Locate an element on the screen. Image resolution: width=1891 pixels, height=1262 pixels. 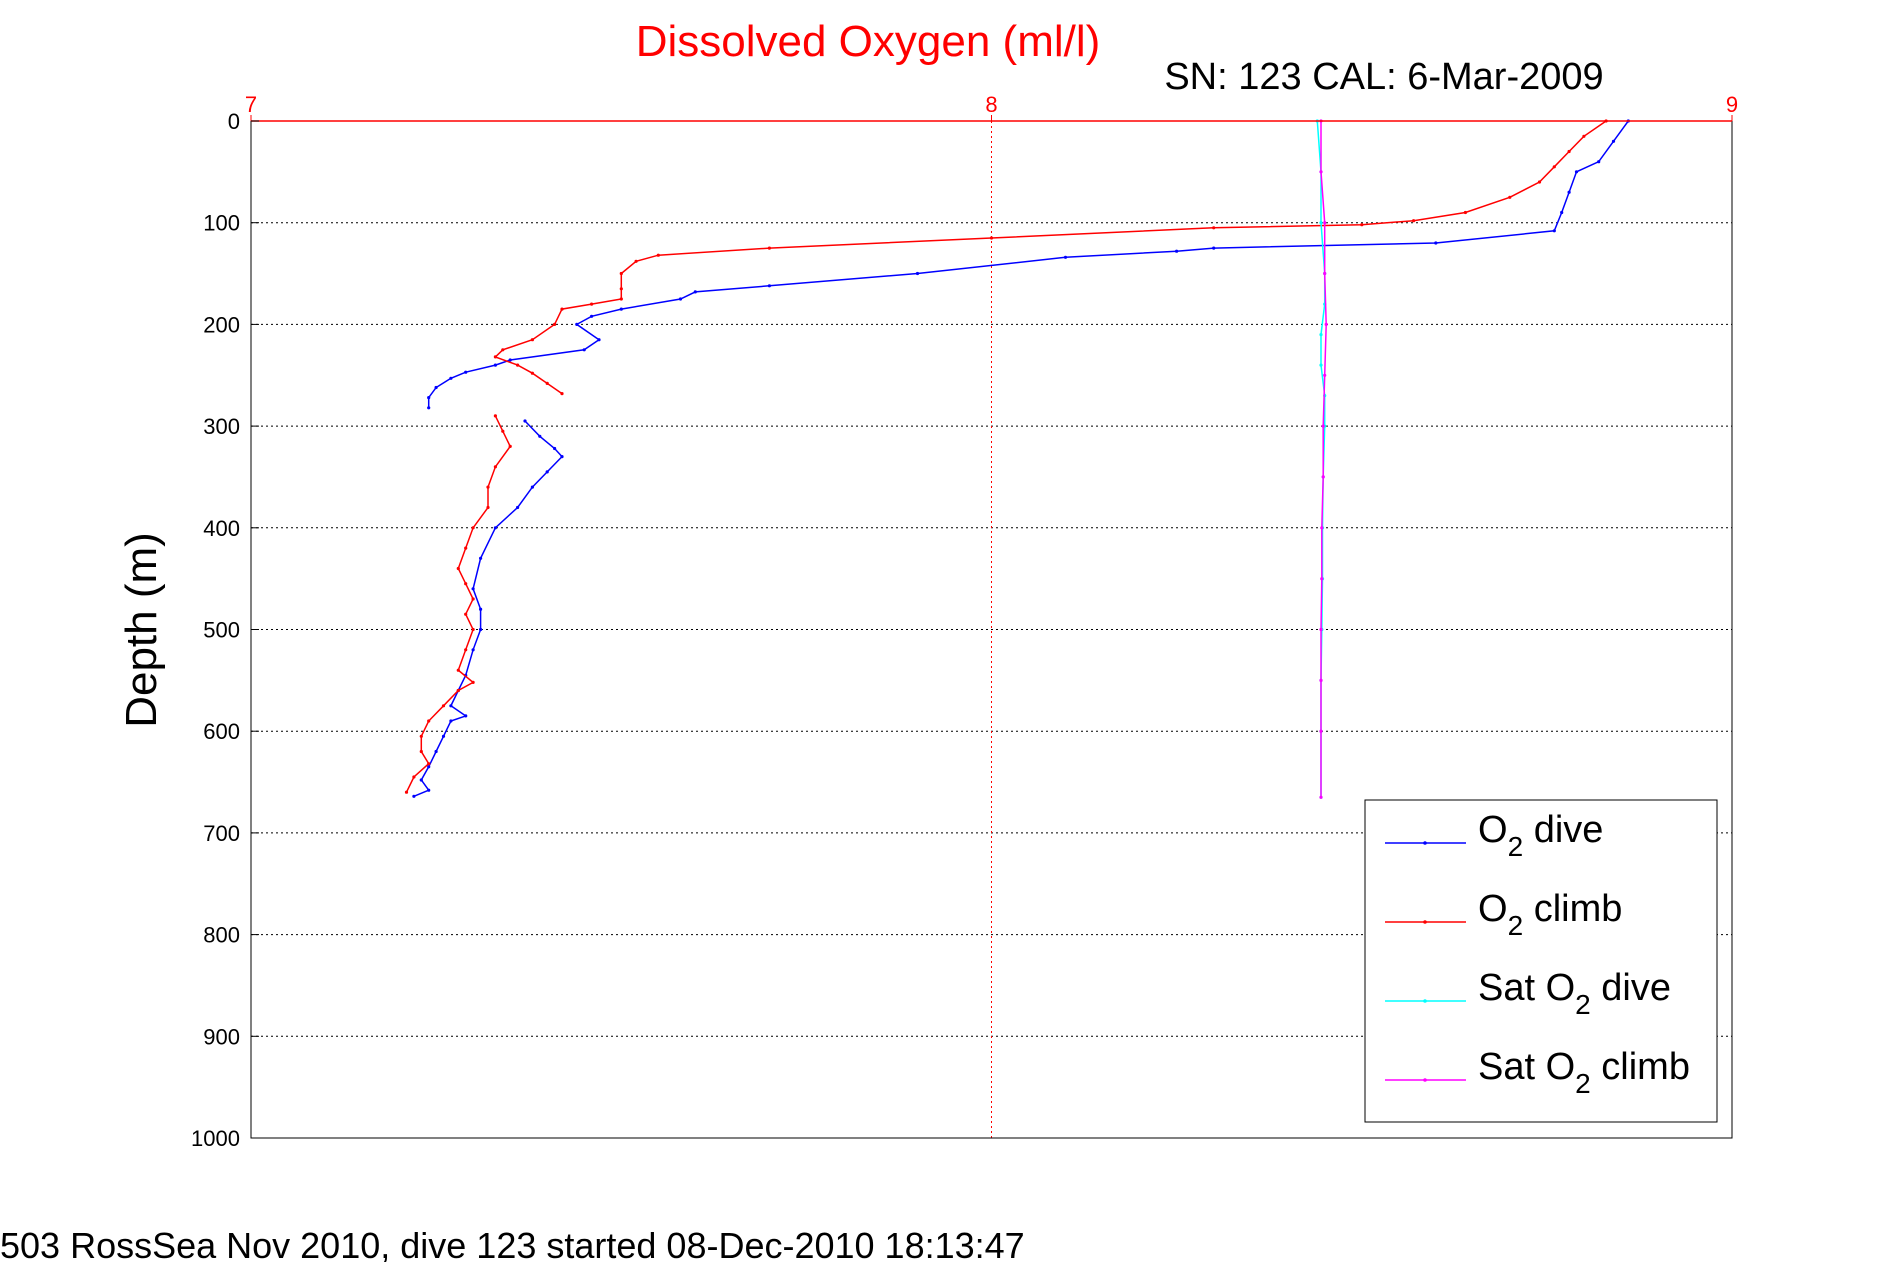
x-ticks: 7 8 9 is located at coordinates (991, 106).